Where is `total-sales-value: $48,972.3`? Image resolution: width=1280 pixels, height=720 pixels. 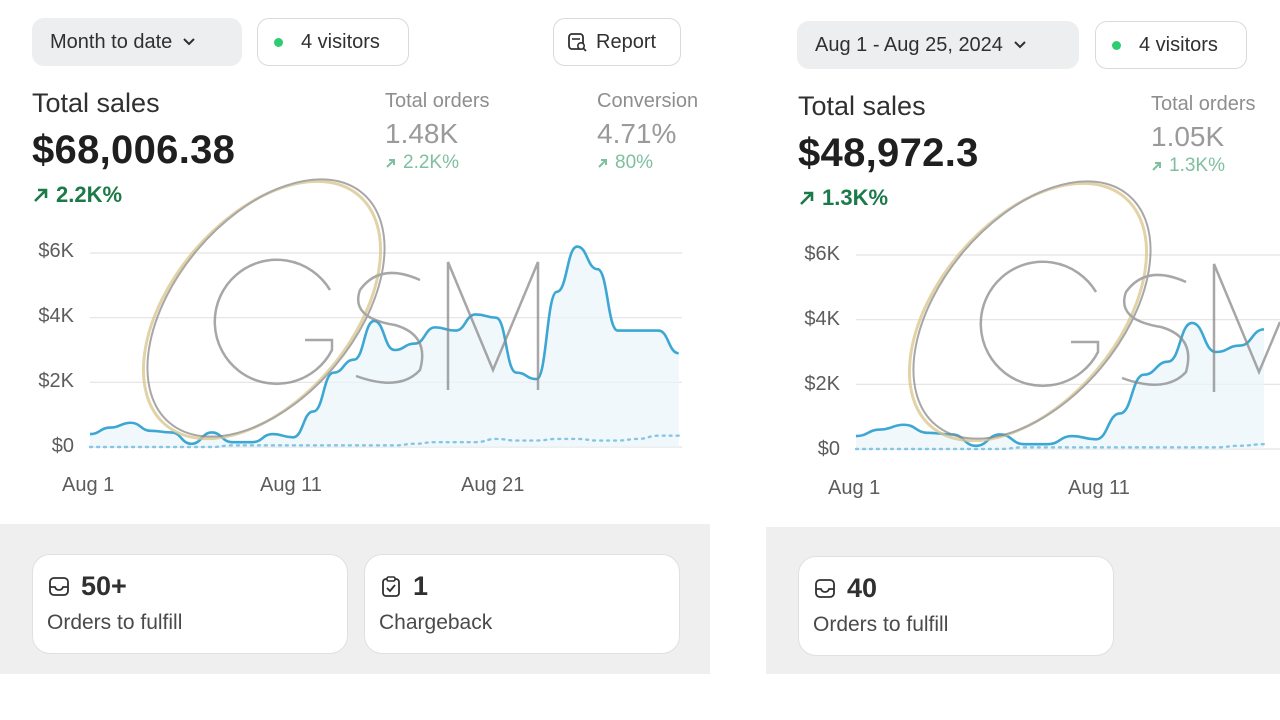
total-sales-value: $48,972.3 is located at coordinates (888, 153).